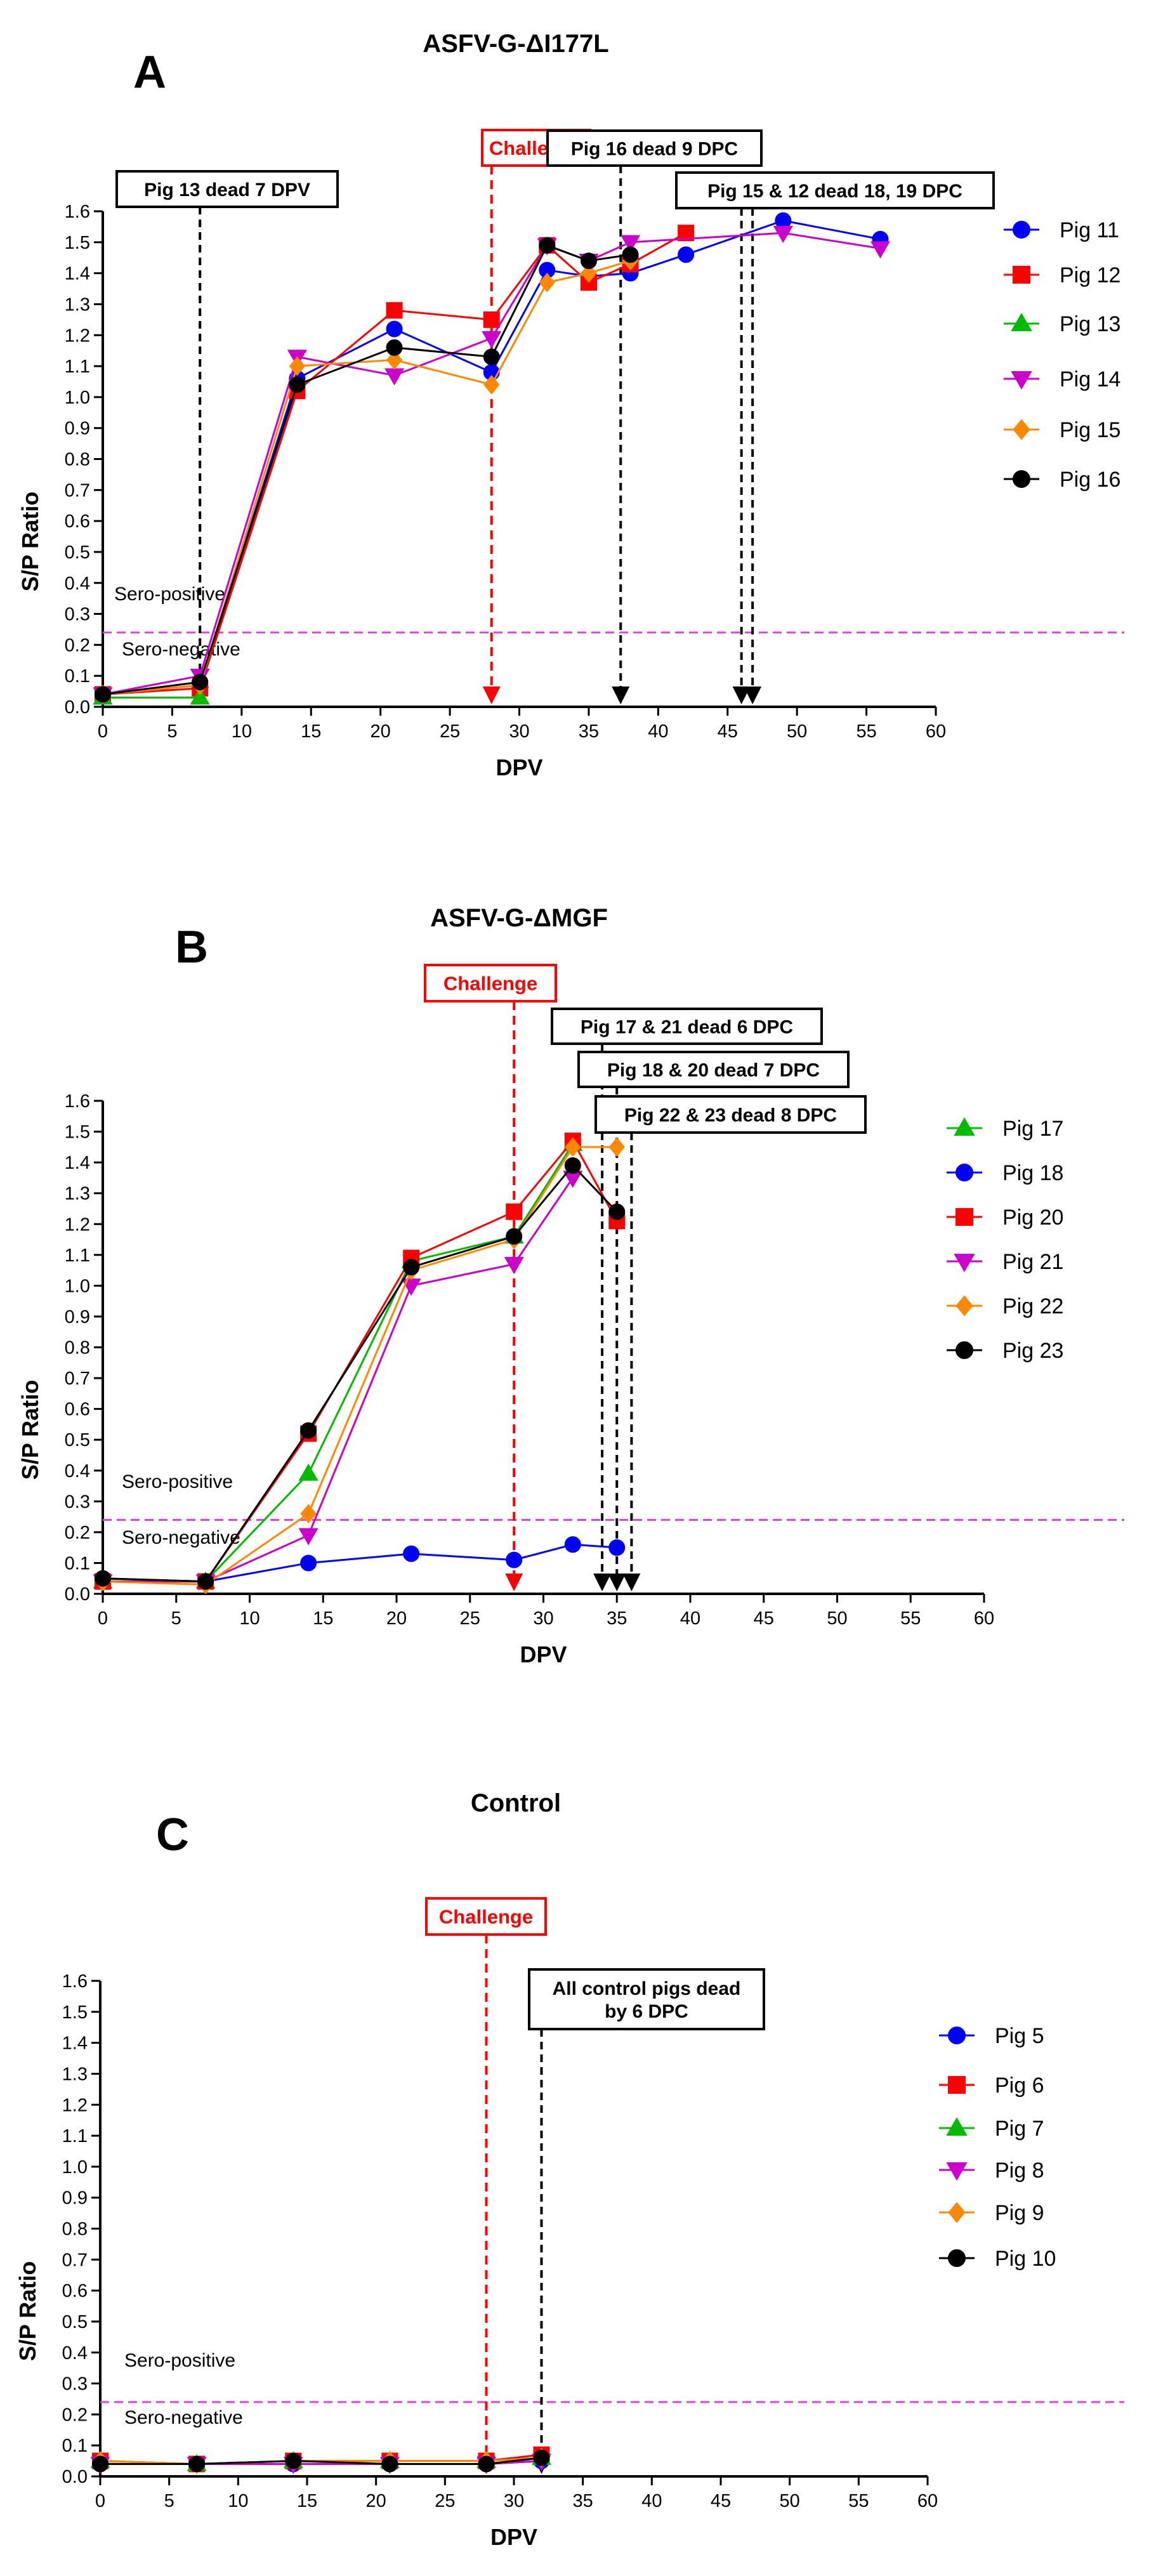 The height and width of the screenshot is (2576, 1156). Describe the element at coordinates (1033, 1218) in the screenshot. I see `legend-label: Pig 20` at that location.